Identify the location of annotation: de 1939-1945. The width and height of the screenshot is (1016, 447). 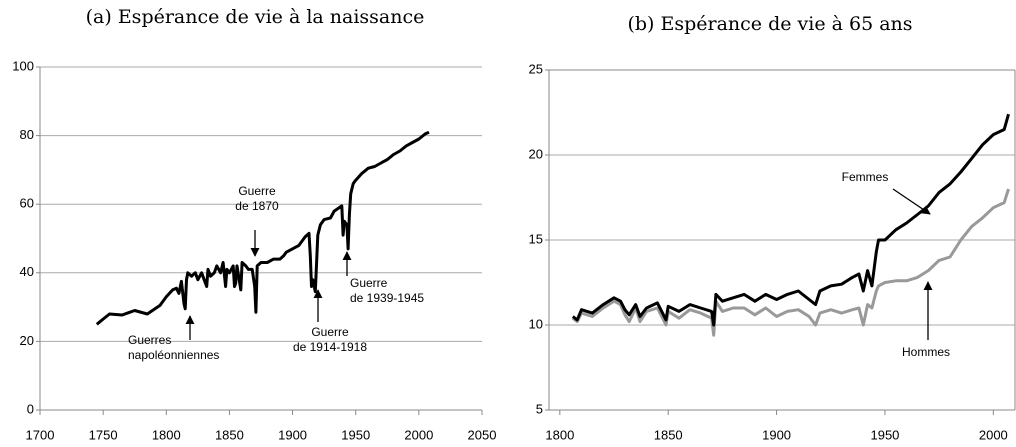
(387, 298).